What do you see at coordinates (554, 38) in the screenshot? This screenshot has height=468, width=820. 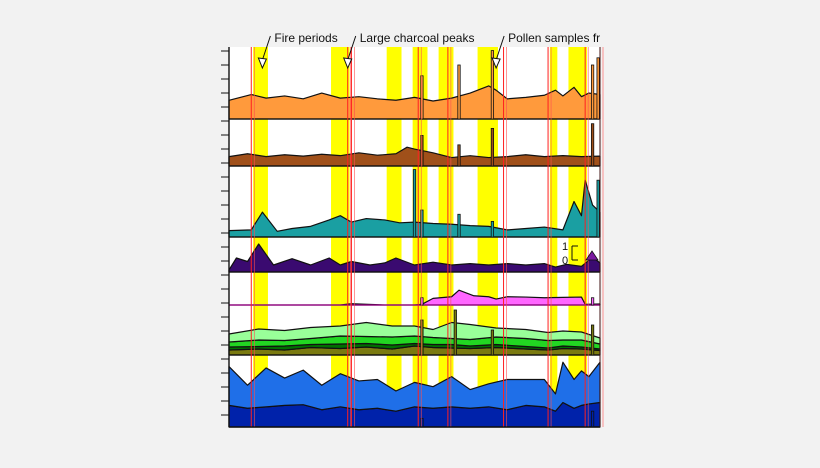 I see `annotation-pollen-samples: Pollen samples fr` at bounding box center [554, 38].